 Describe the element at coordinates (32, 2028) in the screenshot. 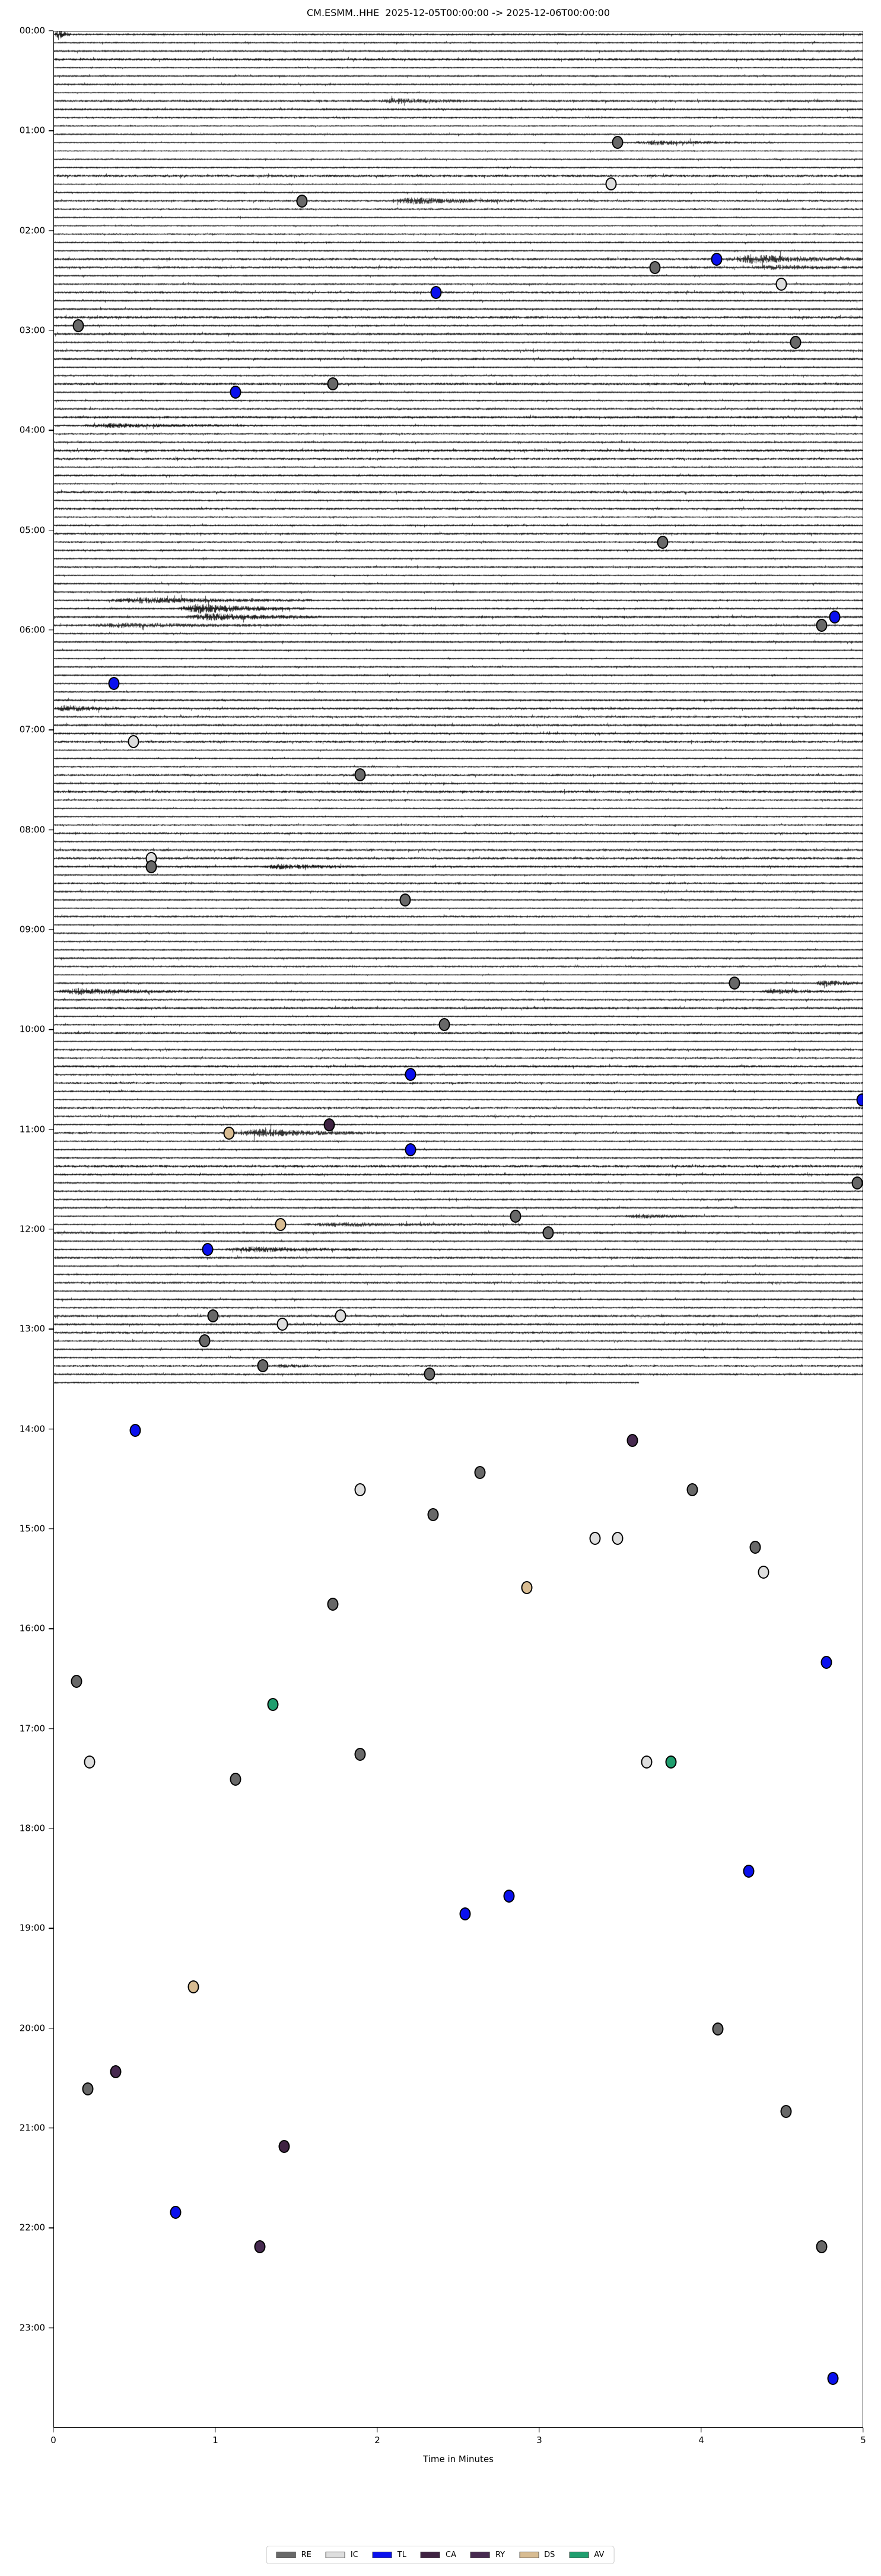

I see `y-axis-tick-label: 20:00` at that location.